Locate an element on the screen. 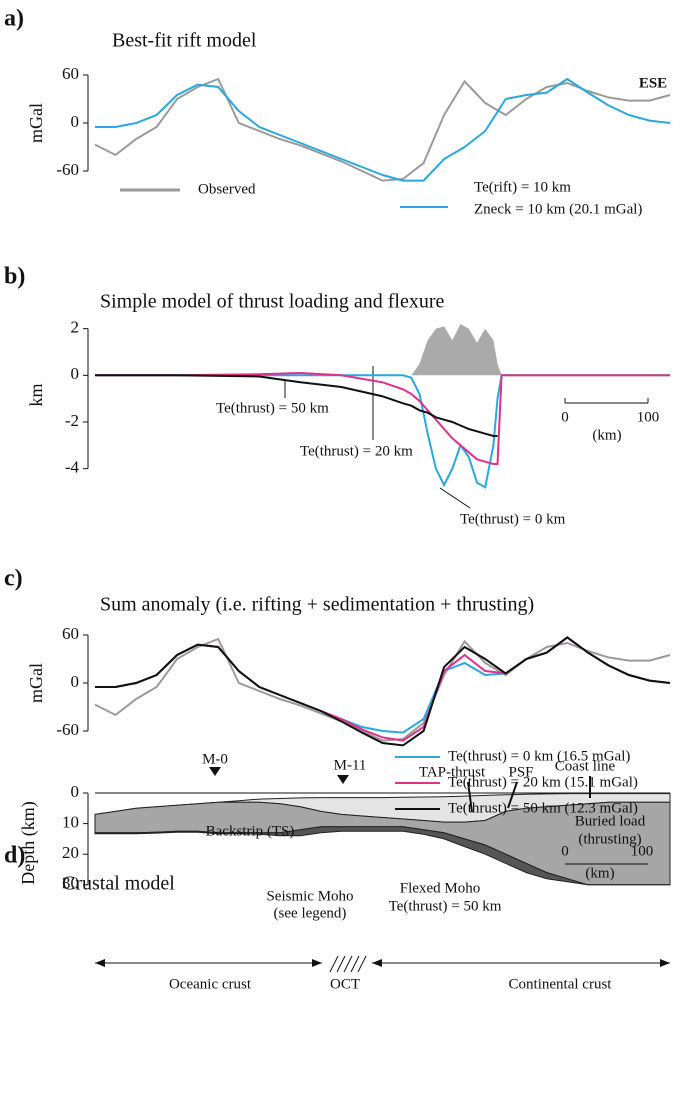 This screenshot has height=1114, width=694. y-tick-label: 2 is located at coordinates (75, 327).